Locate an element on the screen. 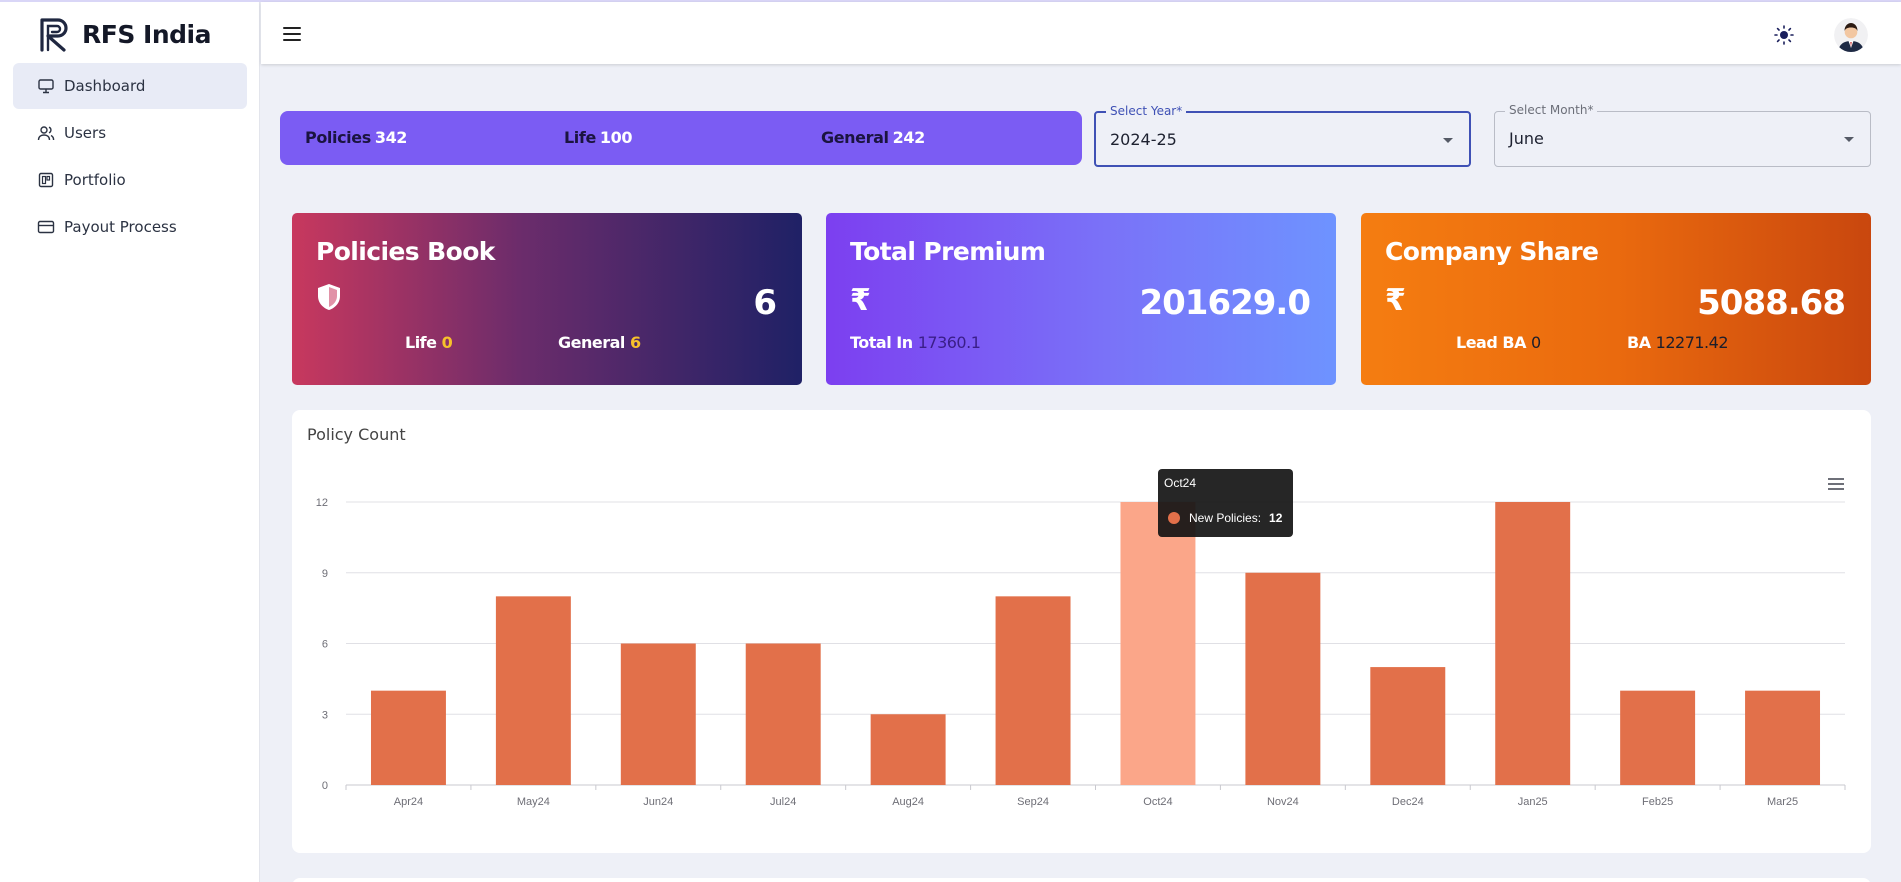  lead-ba: Lead BA 0 is located at coordinates (1498, 342).